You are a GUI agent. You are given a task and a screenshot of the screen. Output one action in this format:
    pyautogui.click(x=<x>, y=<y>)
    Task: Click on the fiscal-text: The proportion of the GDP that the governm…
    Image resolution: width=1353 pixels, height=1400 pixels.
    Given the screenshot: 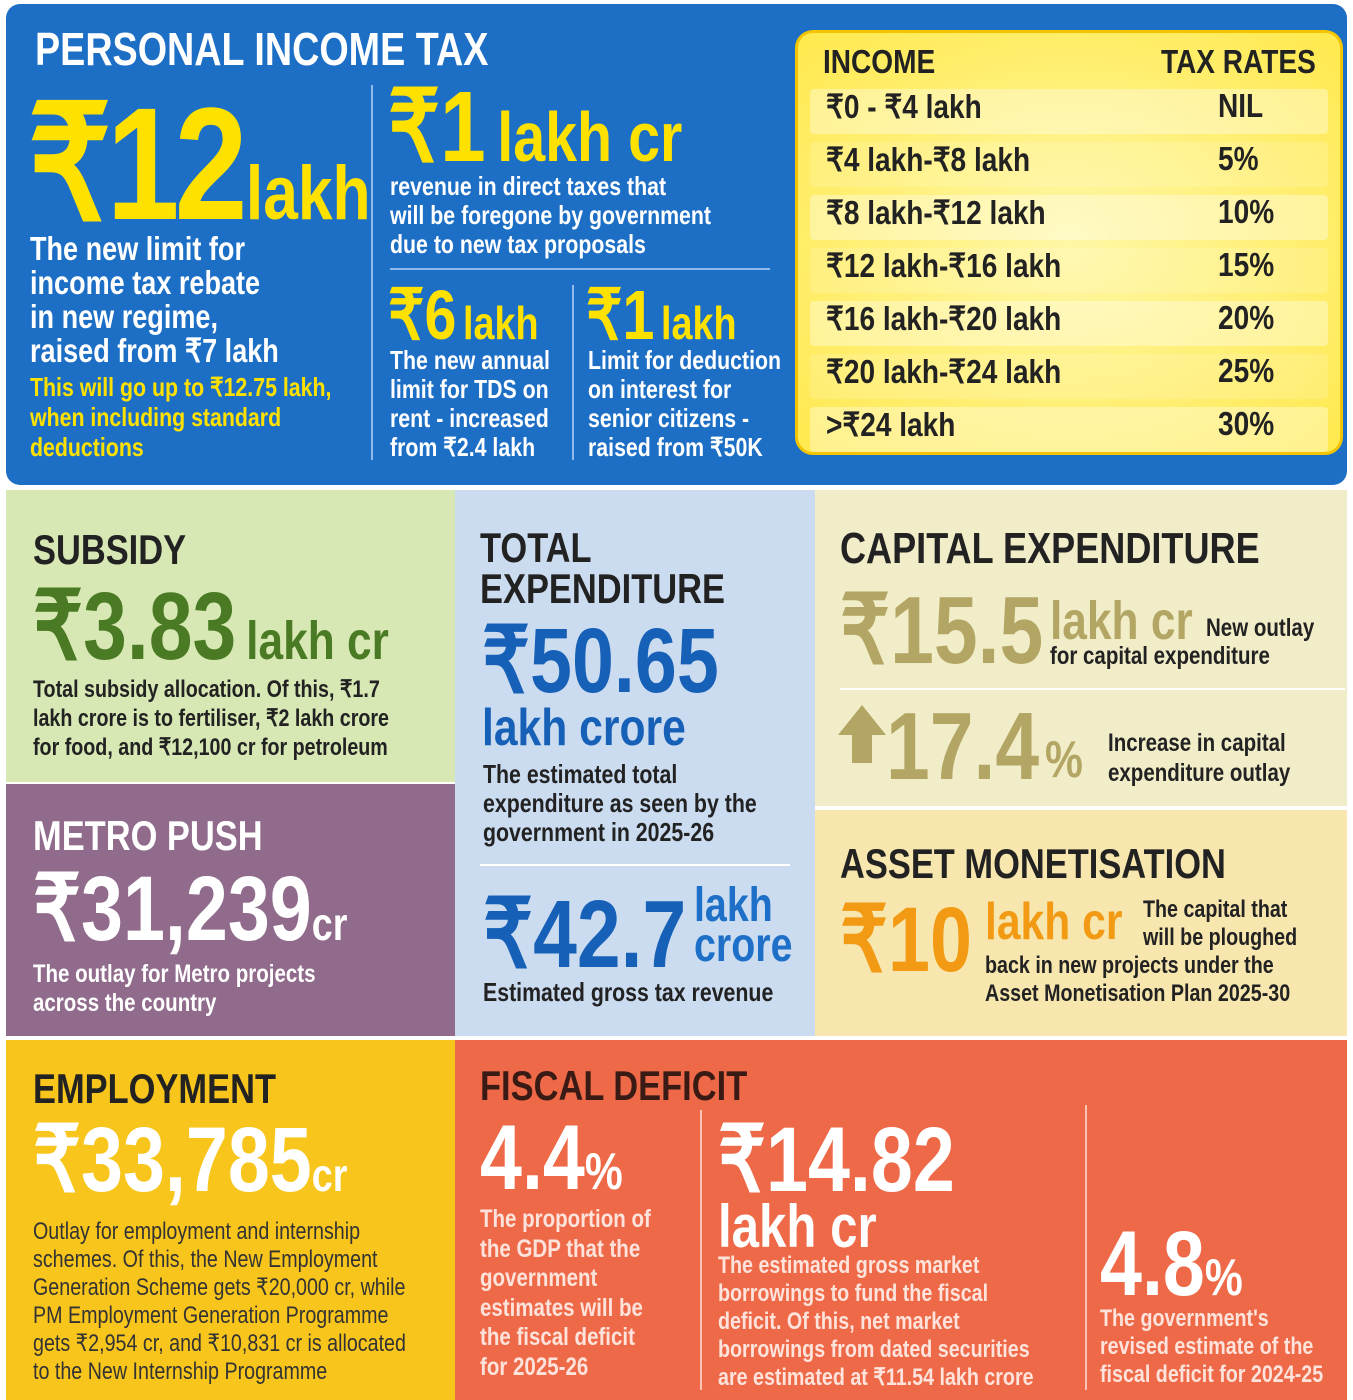 What is the action you would take?
    pyautogui.click(x=565, y=1293)
    